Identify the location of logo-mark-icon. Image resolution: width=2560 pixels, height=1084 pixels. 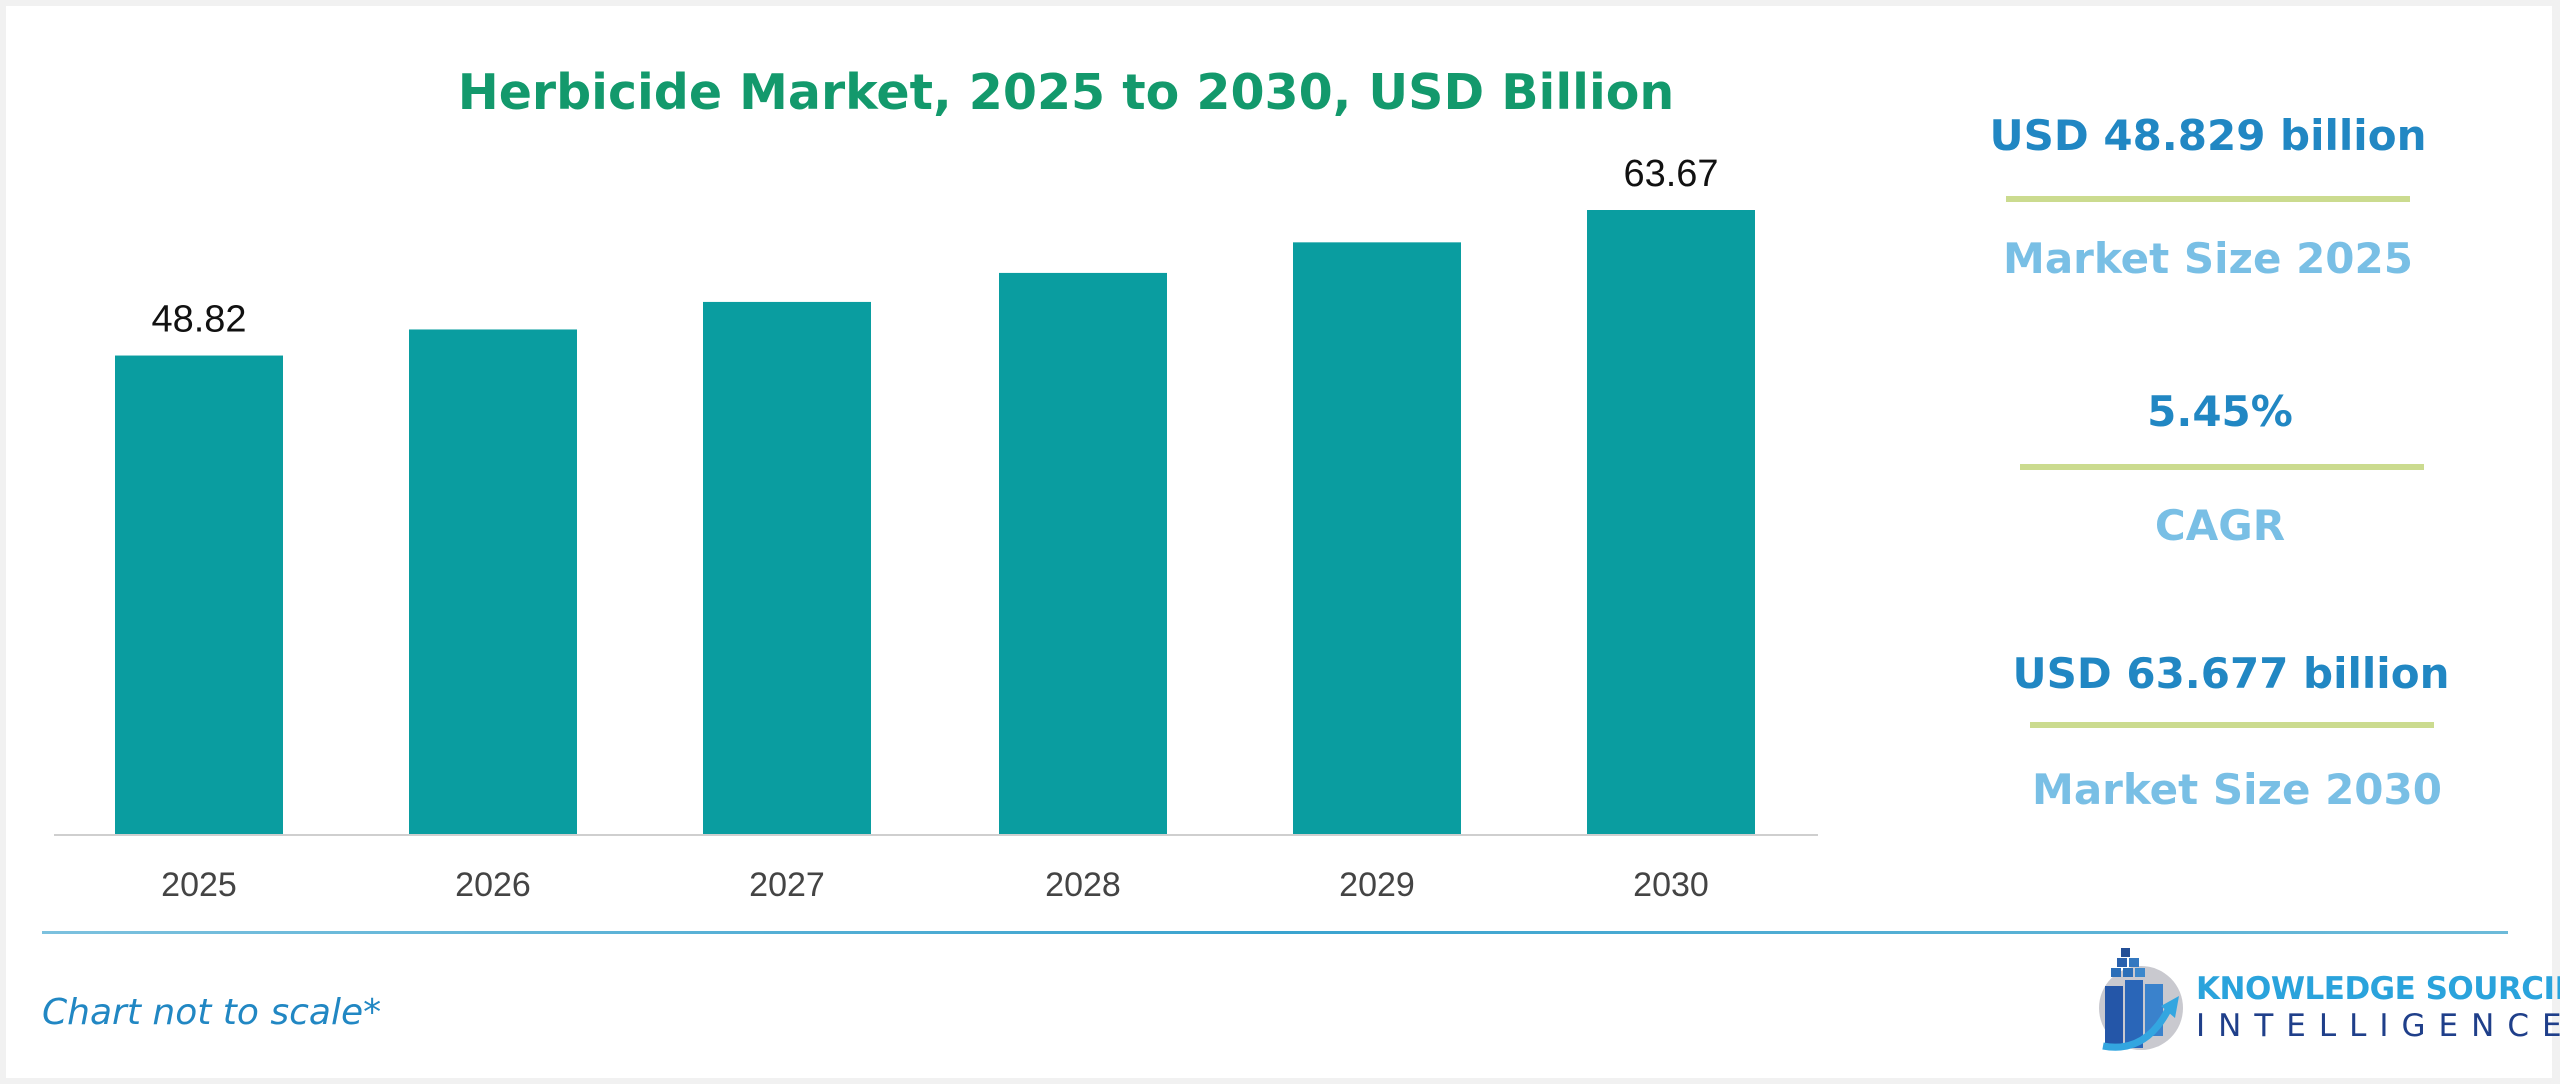
(2141, 999).